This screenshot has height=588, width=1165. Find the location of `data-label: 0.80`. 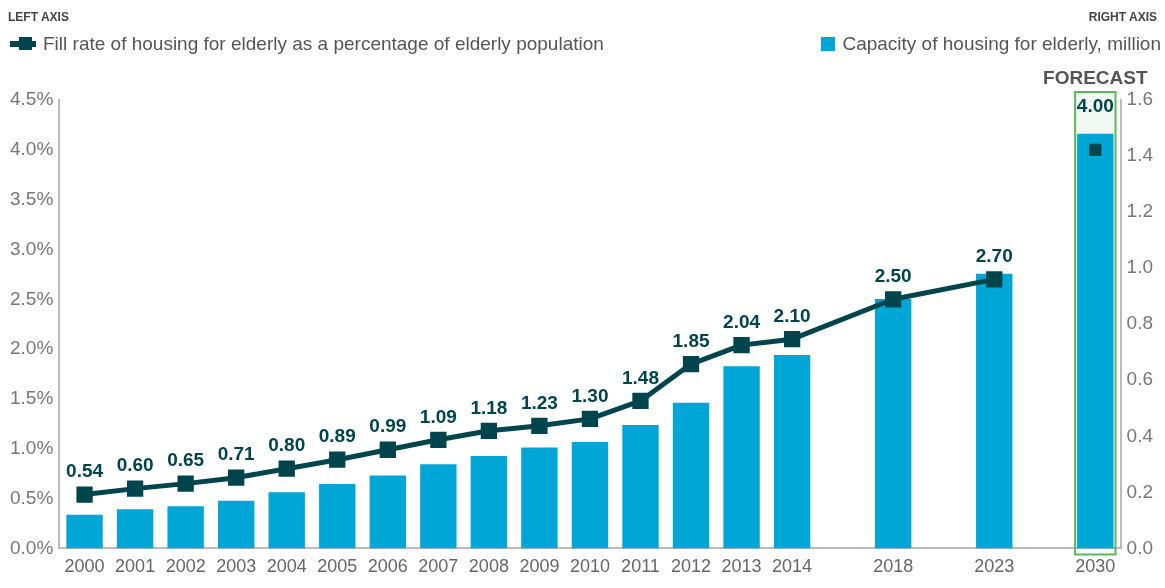

data-label: 0.80 is located at coordinates (287, 445).